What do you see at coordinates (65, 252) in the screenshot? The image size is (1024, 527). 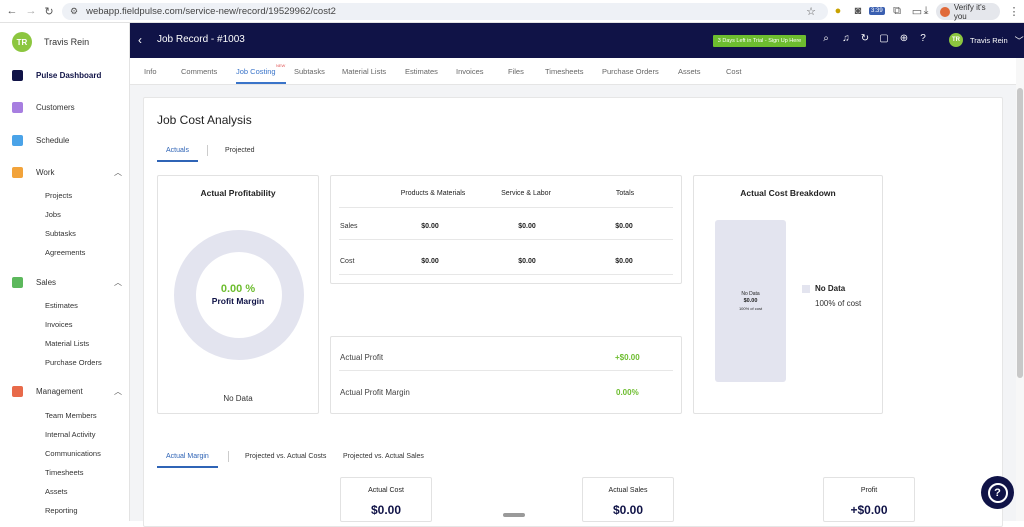 I see `sidebar-item-agreements: Agreements` at bounding box center [65, 252].